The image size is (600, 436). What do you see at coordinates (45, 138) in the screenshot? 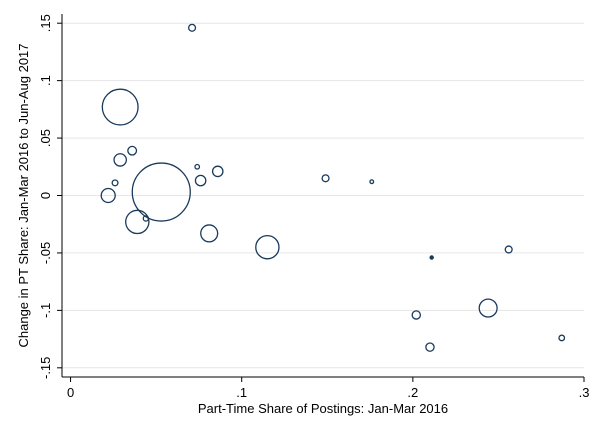
I see `y-tick-label: .05` at bounding box center [45, 138].